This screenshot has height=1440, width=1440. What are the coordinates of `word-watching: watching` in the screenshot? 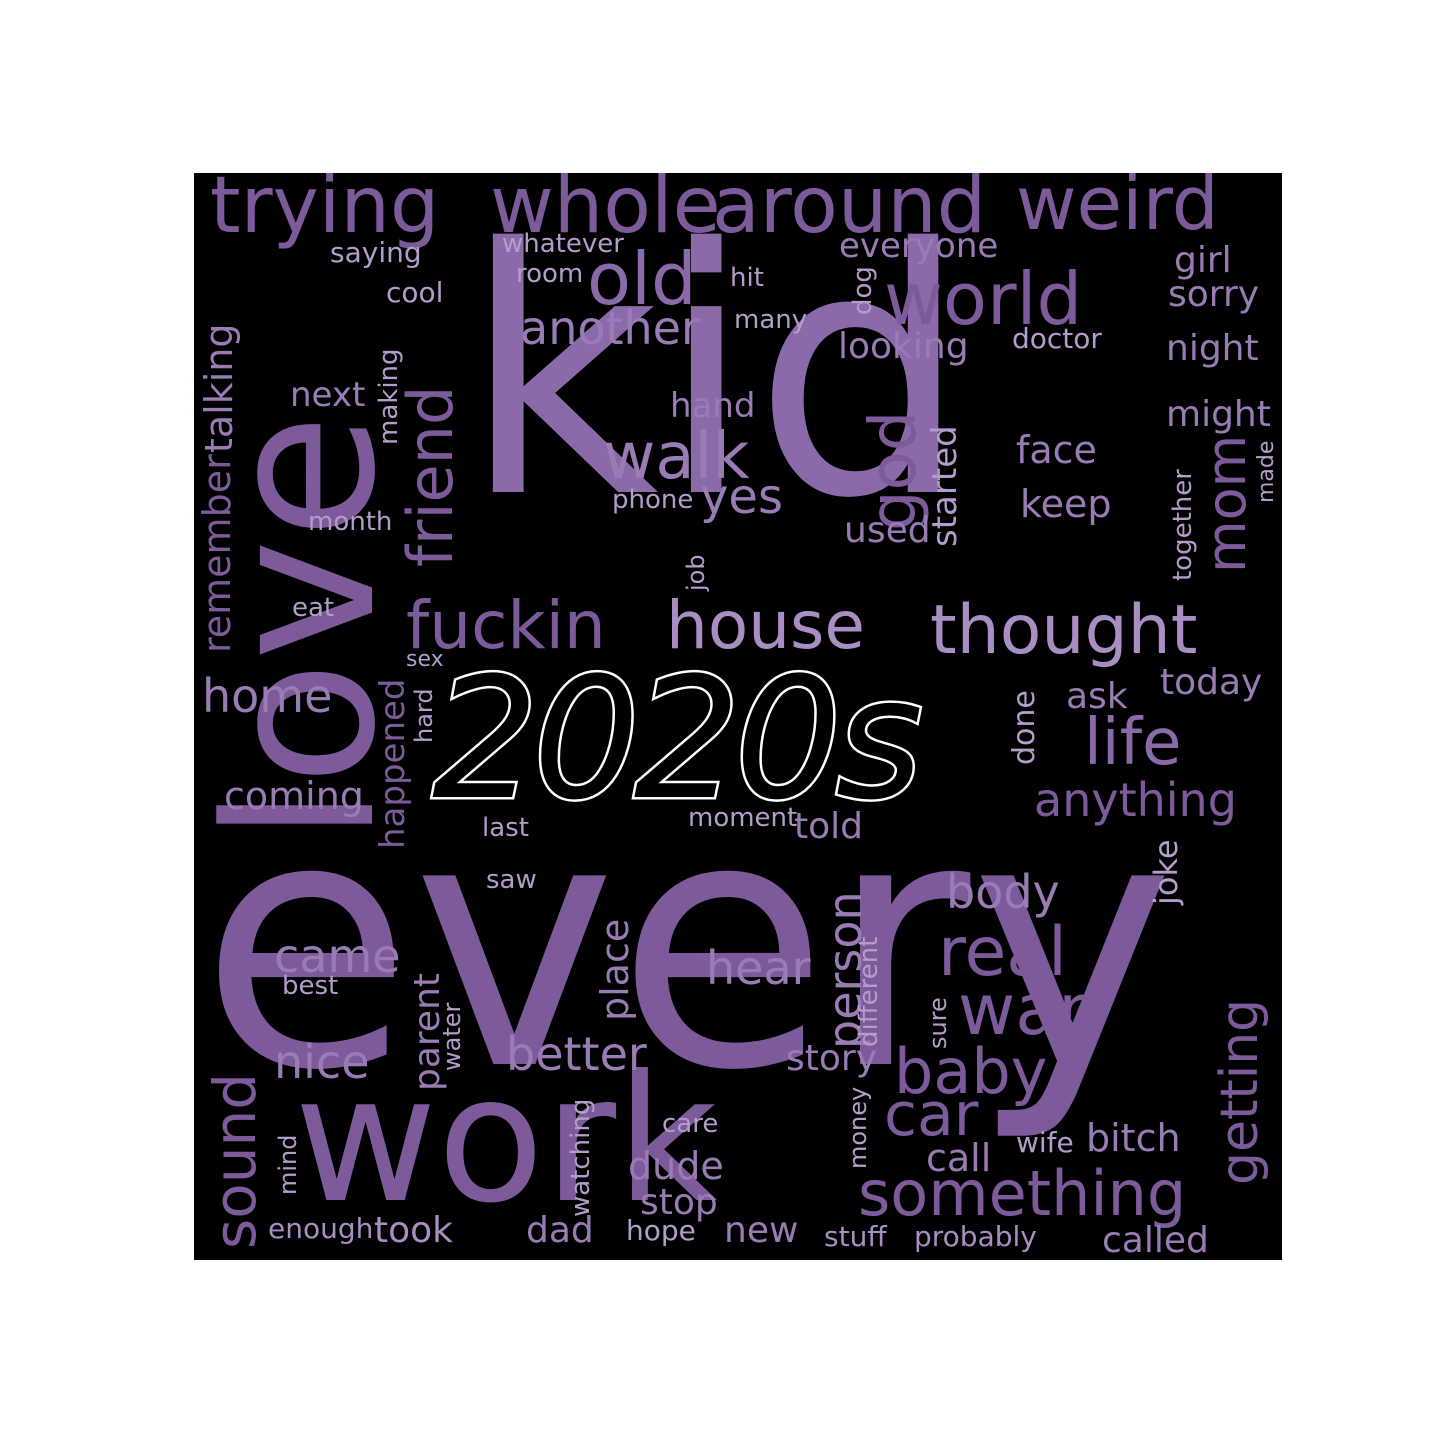 It's located at (581, 1157).